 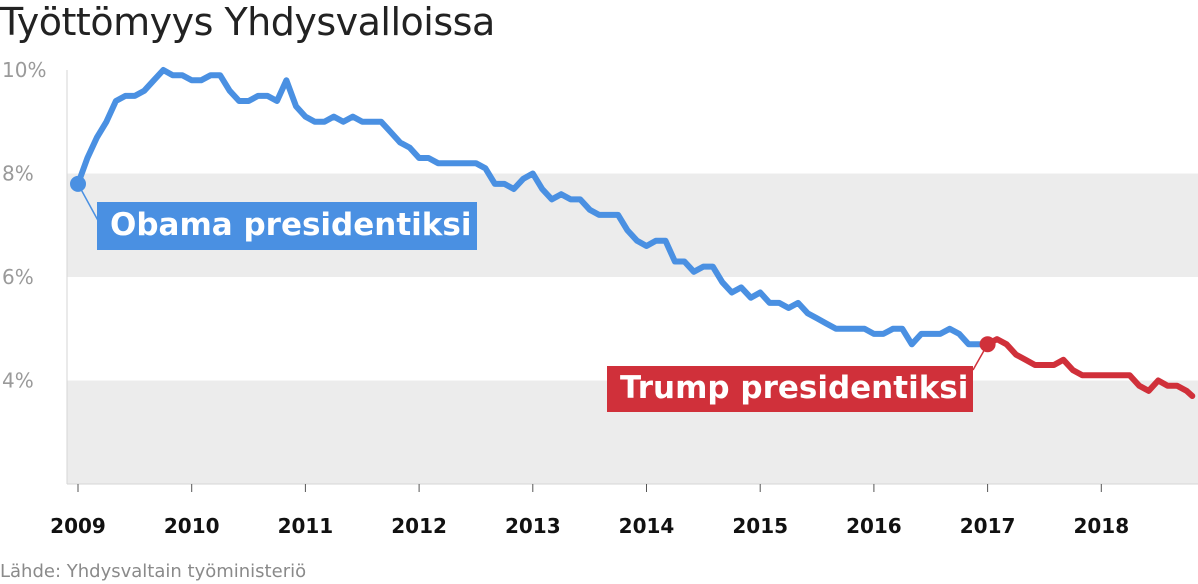 I want to click on annotation-1: Trump presidentiksi, so click(x=801, y=374).